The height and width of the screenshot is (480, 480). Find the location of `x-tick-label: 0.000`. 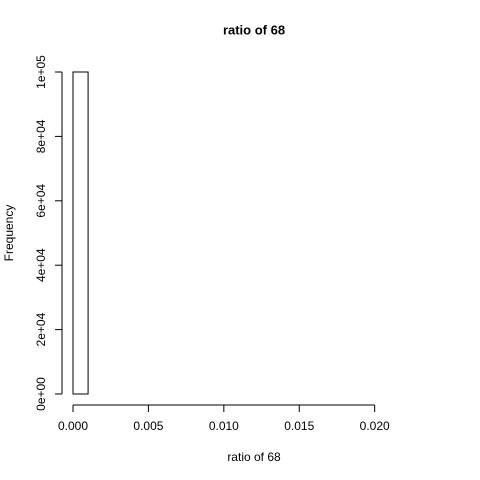

x-tick-label: 0.000 is located at coordinates (73, 426).